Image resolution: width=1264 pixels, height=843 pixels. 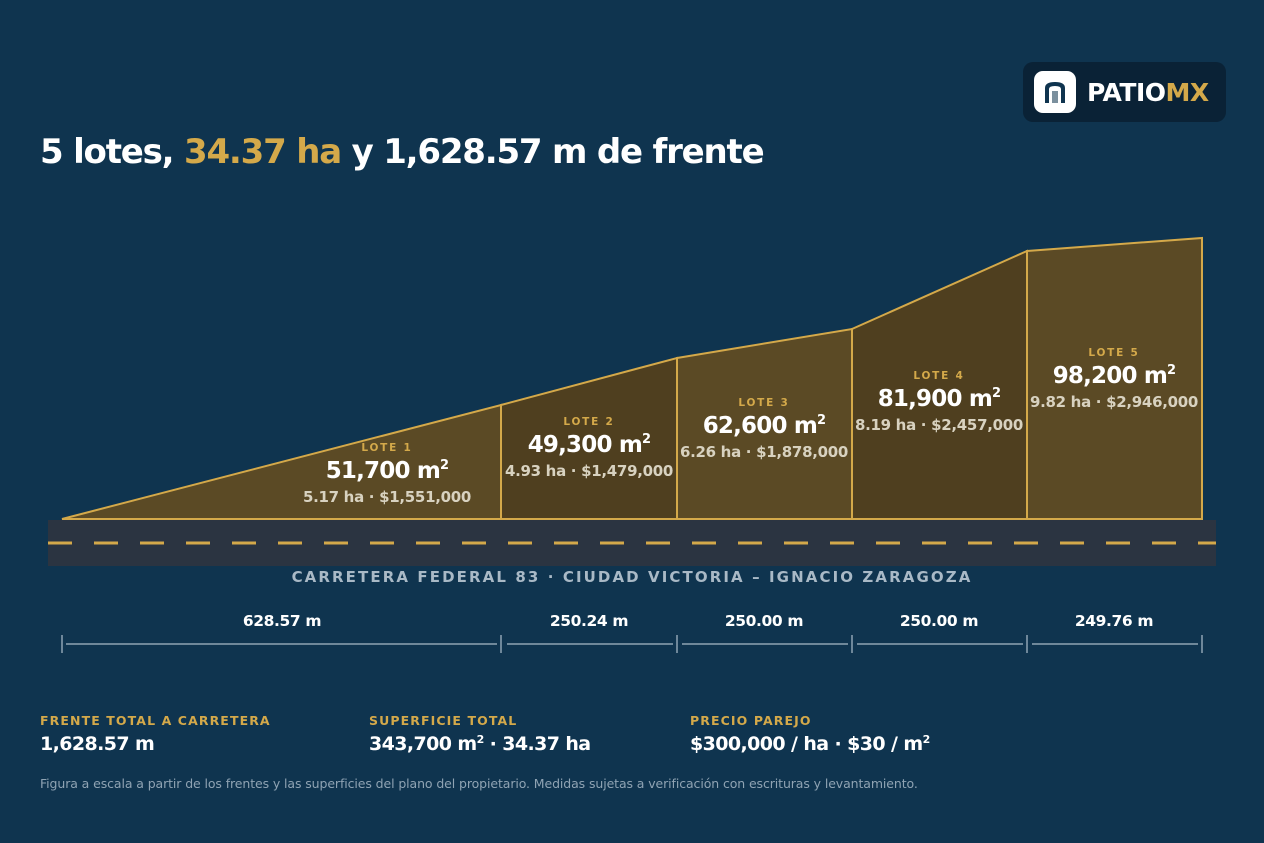 I want to click on lot-4-shape, so click(x=939, y=384).